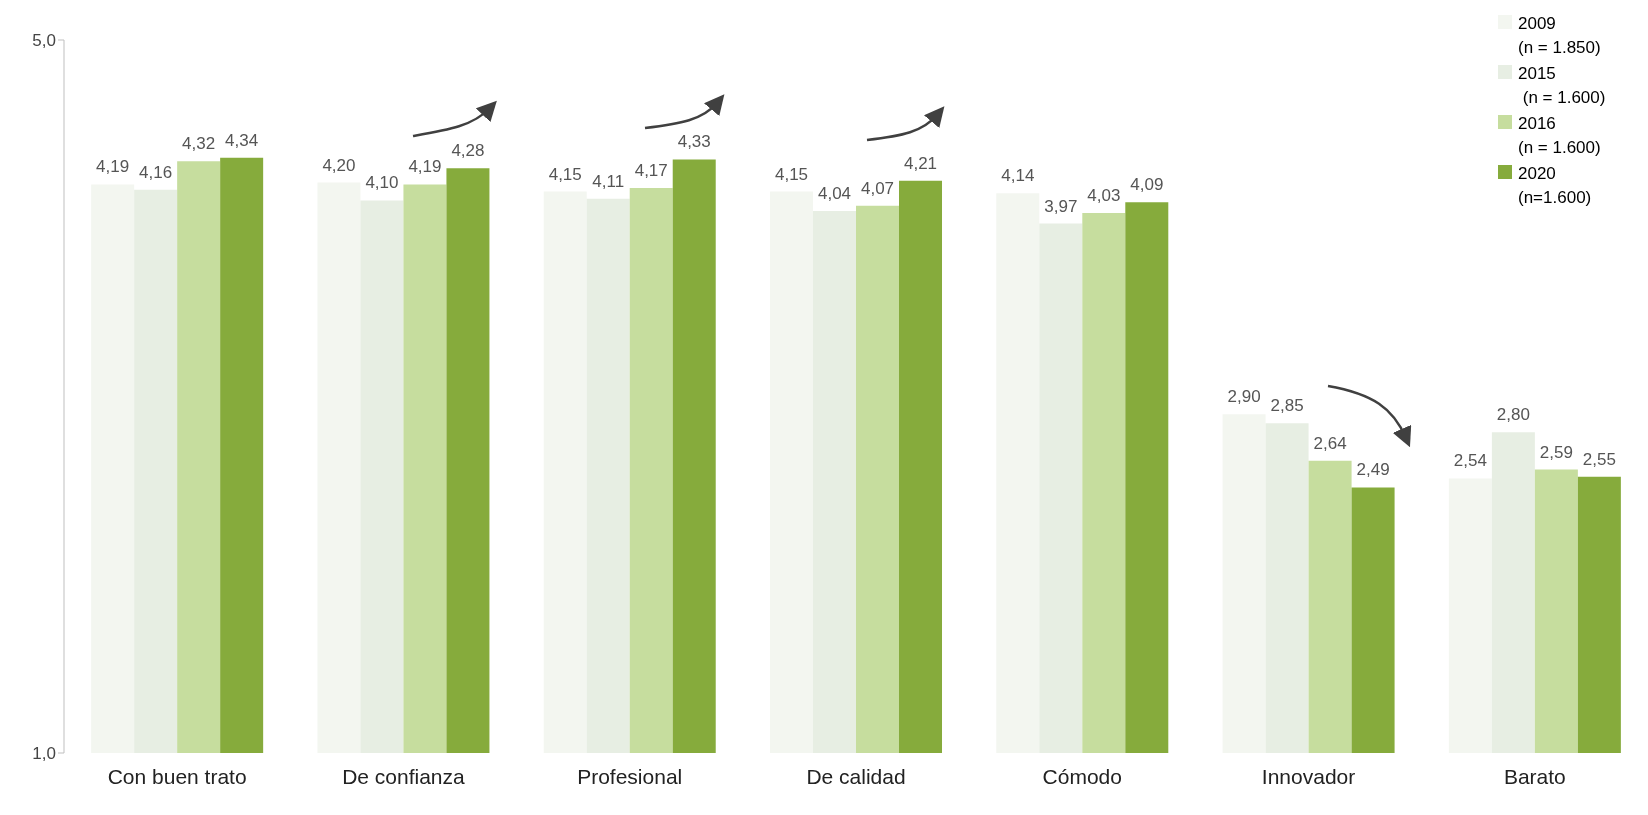 The image size is (1648, 815). I want to click on data-label: 2,49, so click(1373, 470).